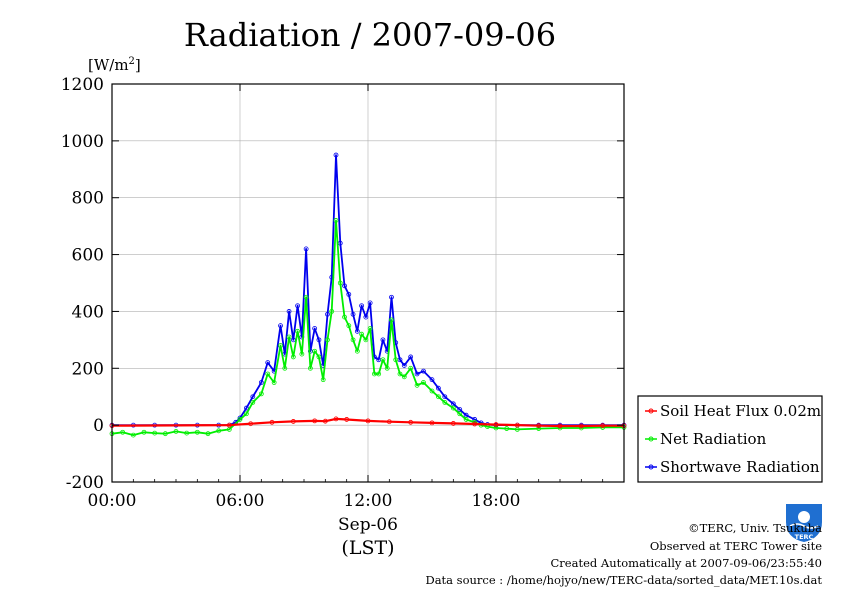 The height and width of the screenshot is (595, 842). I want to click on y-tick-label: 1000, so click(82, 142).